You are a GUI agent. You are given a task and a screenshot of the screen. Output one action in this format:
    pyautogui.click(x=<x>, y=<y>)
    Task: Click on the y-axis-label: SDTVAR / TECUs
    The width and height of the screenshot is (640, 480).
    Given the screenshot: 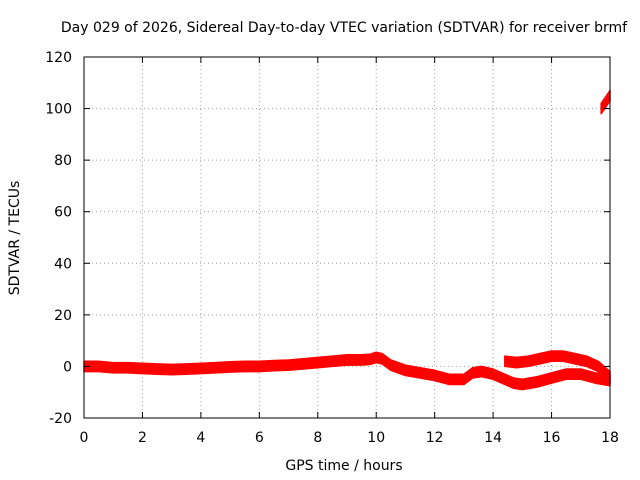 What is the action you would take?
    pyautogui.click(x=15, y=238)
    